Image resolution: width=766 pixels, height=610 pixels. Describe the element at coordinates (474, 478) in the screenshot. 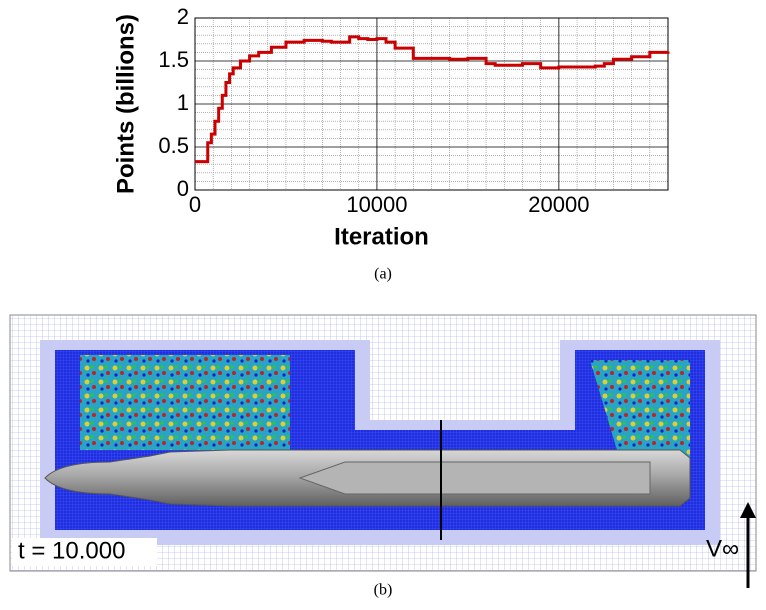

I see `booster` at that location.